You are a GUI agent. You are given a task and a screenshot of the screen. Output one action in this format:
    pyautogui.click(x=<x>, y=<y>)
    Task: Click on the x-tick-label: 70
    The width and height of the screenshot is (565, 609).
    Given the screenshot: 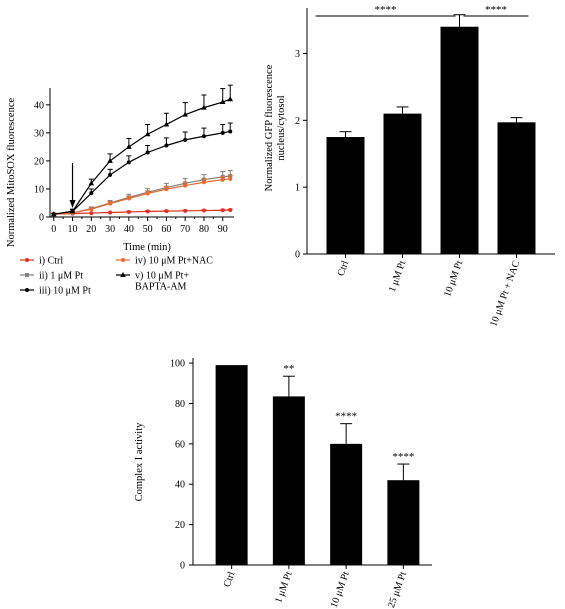 What is the action you would take?
    pyautogui.click(x=185, y=229)
    